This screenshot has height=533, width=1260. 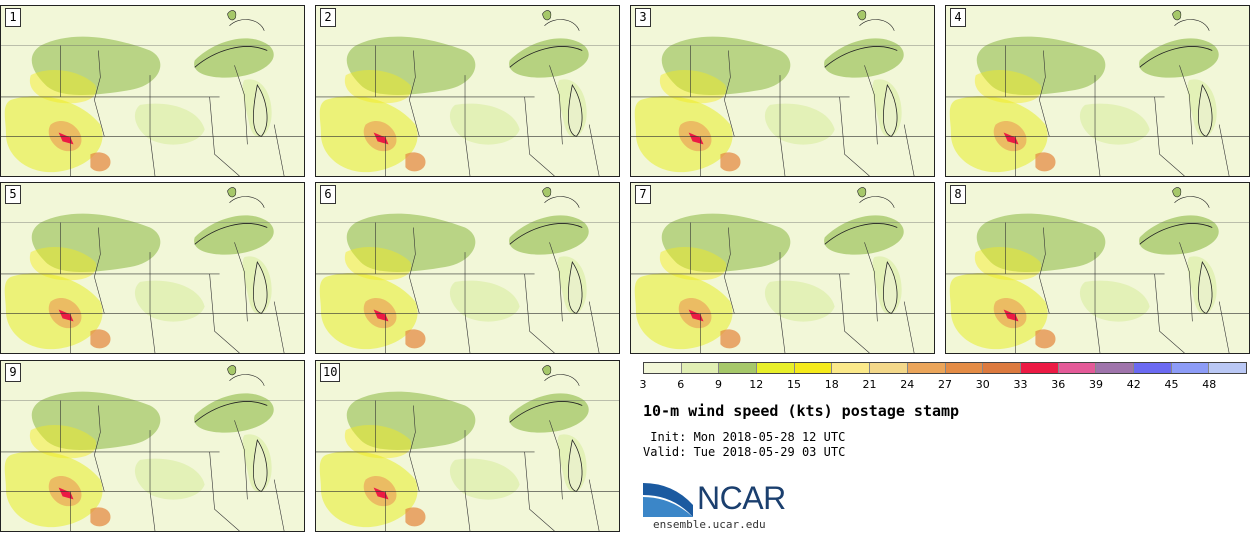 What do you see at coordinates (756, 384) in the screenshot?
I see `colorbar-tick-label: 12` at bounding box center [756, 384].